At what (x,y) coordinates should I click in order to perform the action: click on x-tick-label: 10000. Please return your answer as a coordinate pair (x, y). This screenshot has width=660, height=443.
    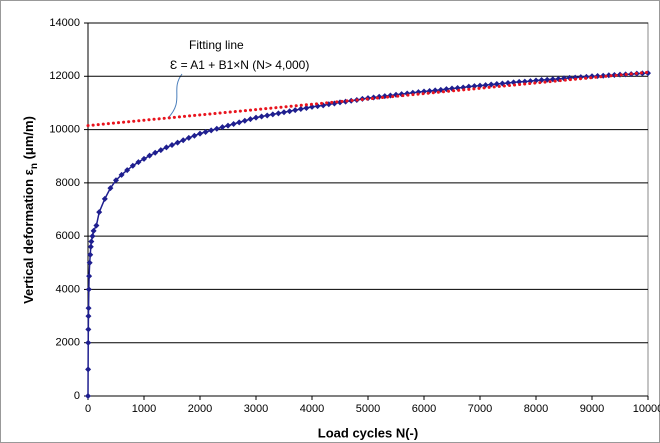
    Looking at the image, I should click on (646, 409).